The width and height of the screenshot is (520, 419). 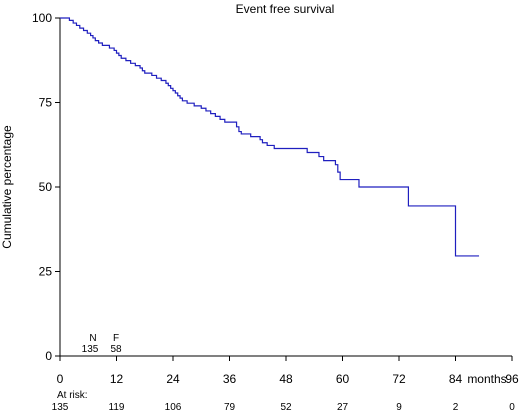 I want to click on y-tick-label: 50, so click(x=46, y=187).